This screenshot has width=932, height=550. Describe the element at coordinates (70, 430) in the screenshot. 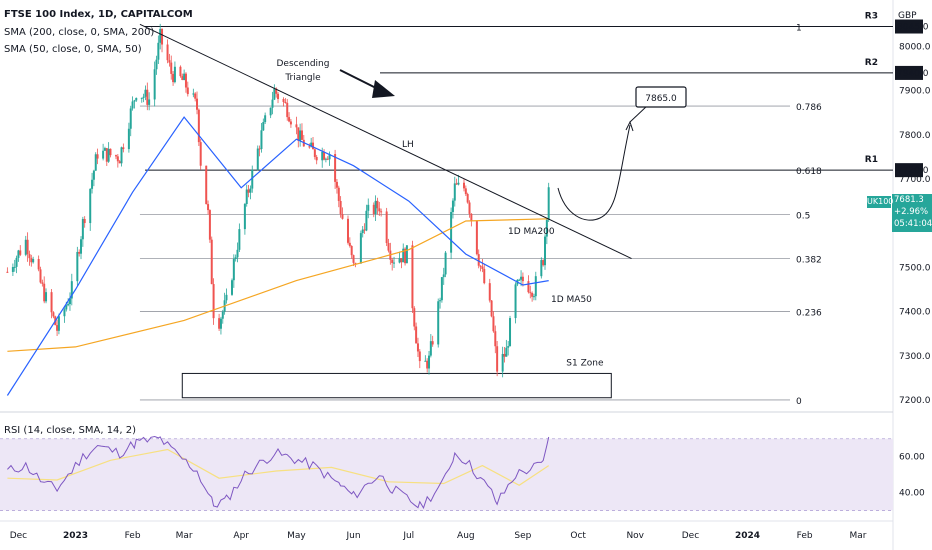

I see `rsi-legend: RSI (14, close, SMA, 14, 2)` at that location.